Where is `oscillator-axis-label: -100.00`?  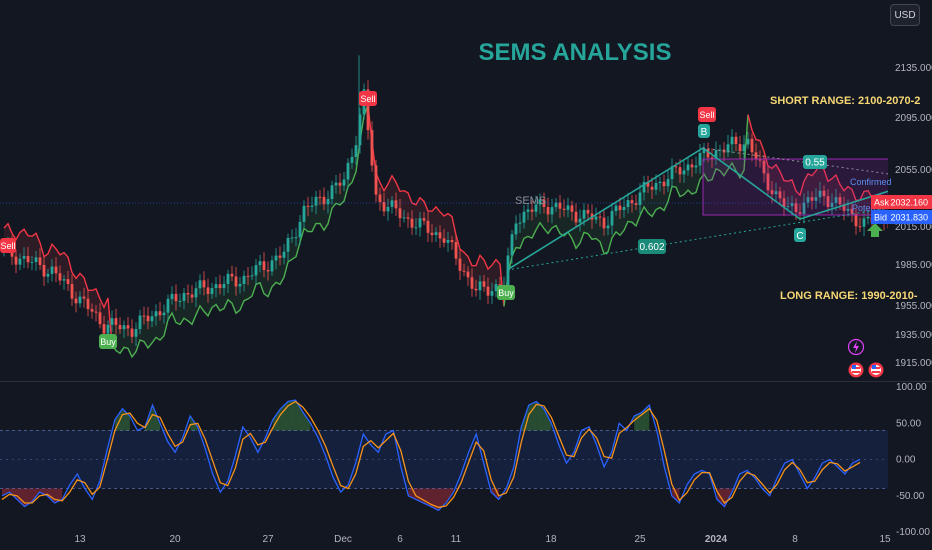
oscillator-axis-label: -100.00 is located at coordinates (913, 532).